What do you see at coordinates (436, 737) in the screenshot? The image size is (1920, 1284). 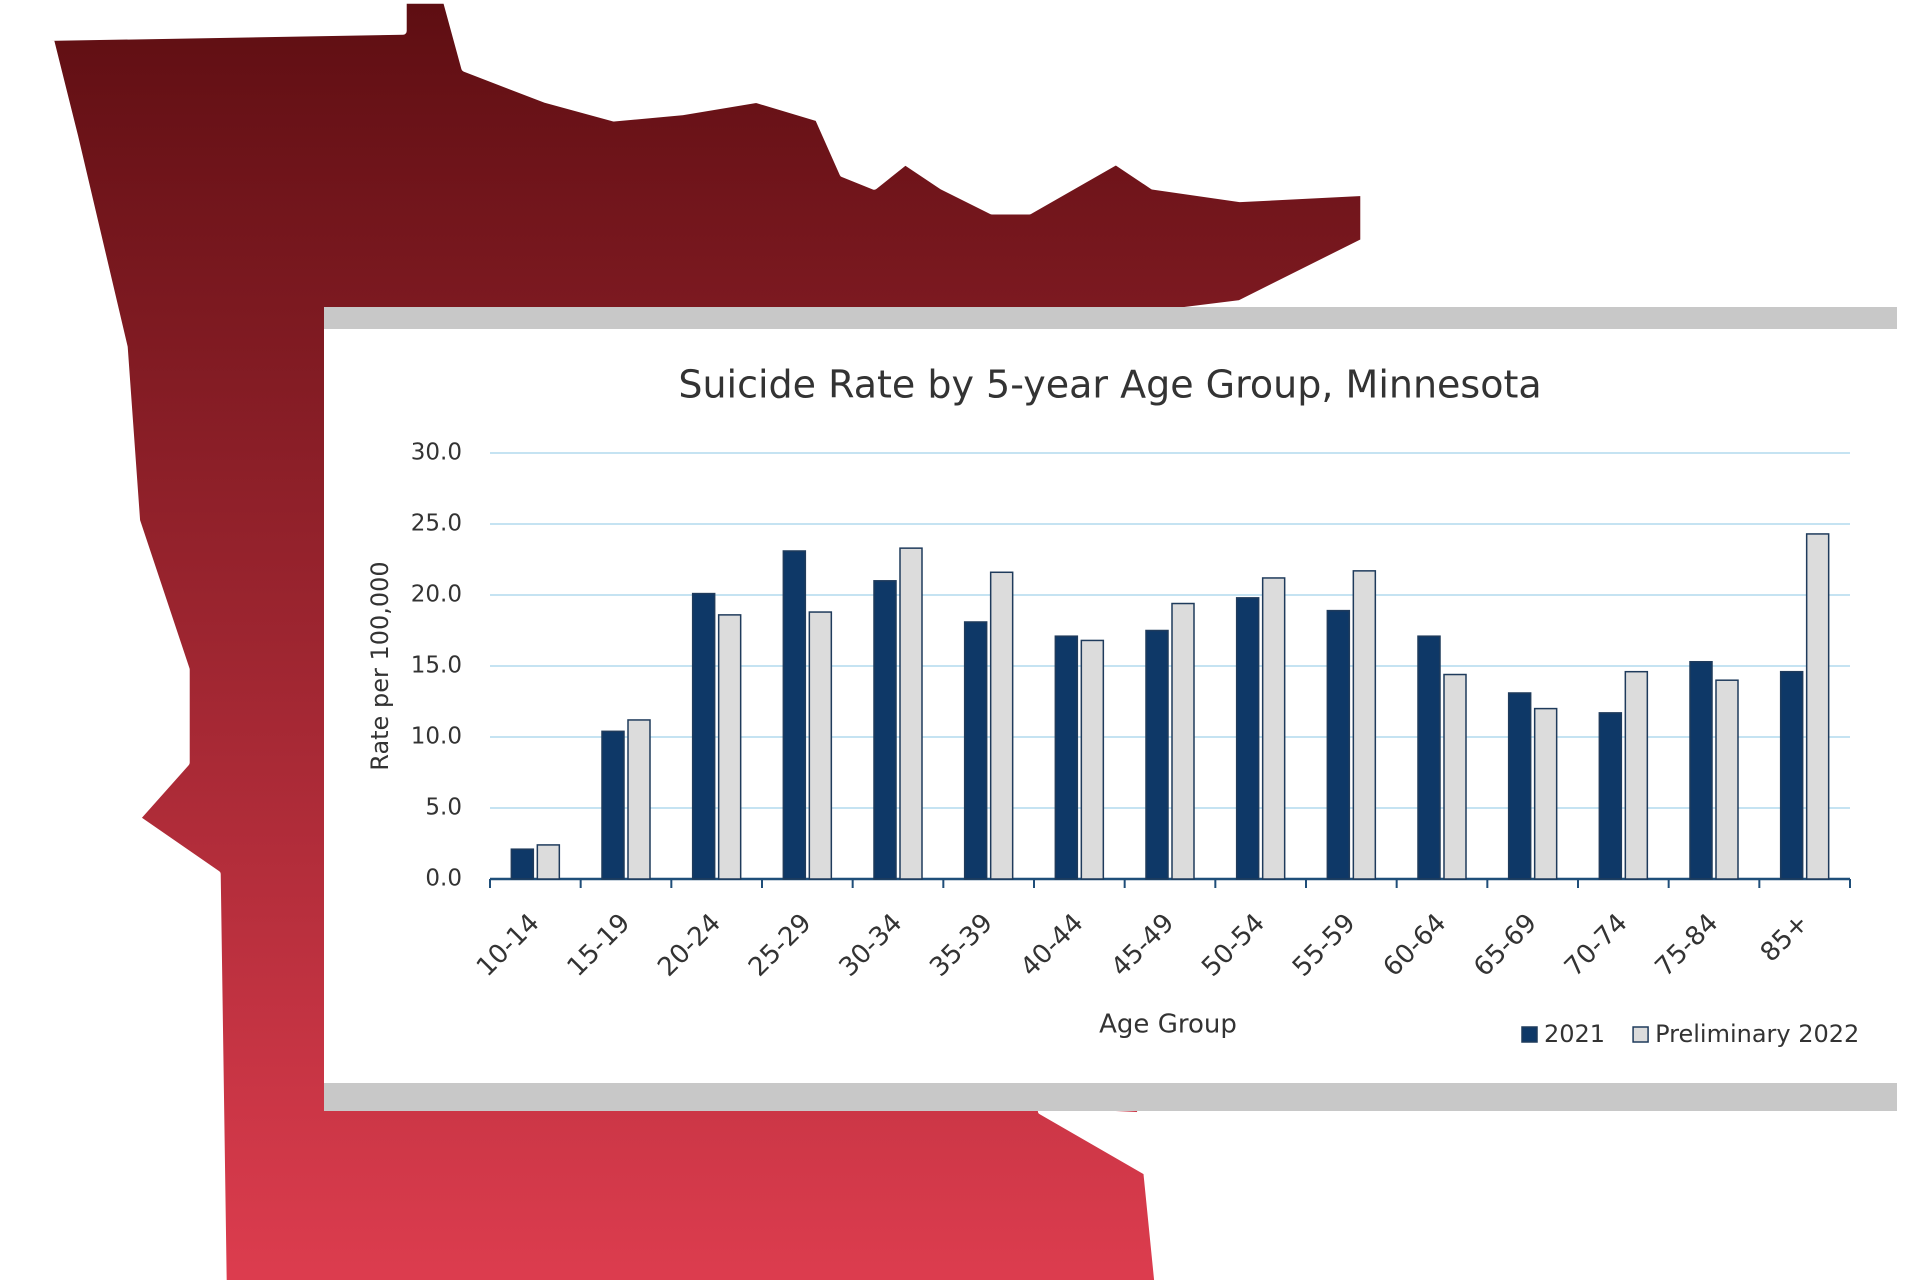 I see `y-tick-label: 10.0` at bounding box center [436, 737].